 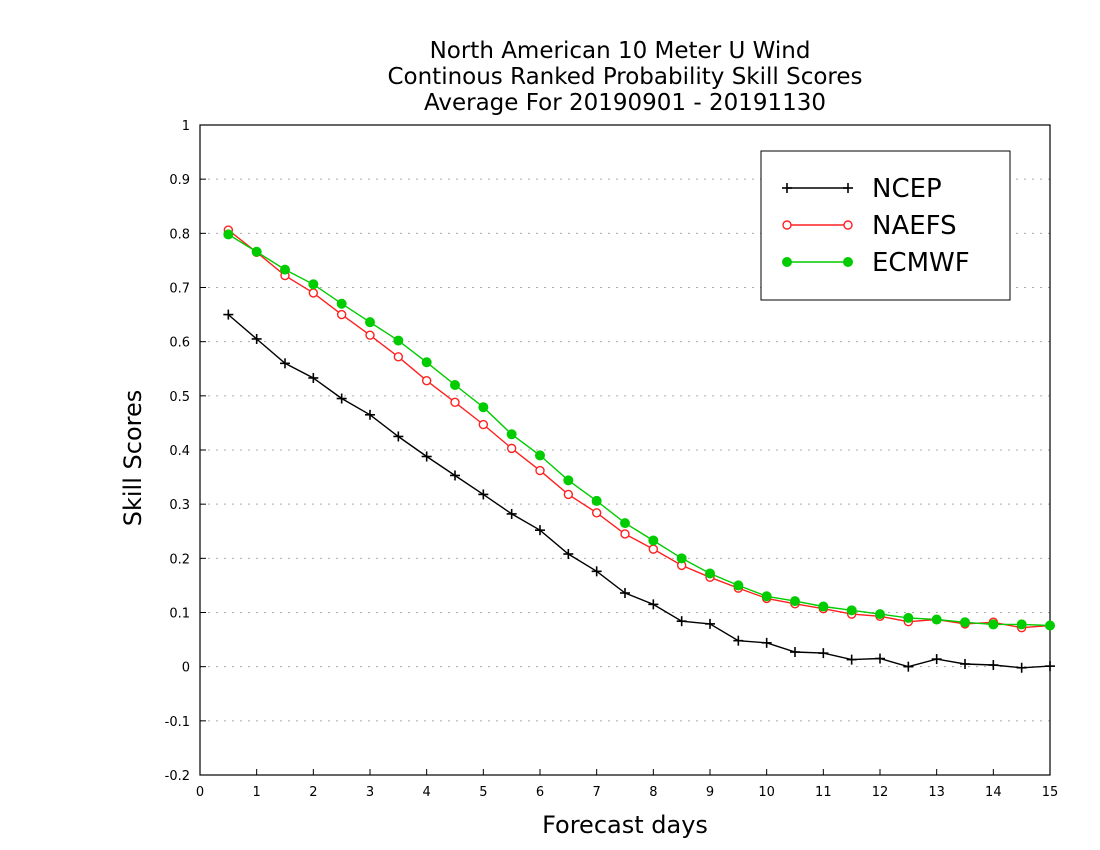 I want to click on y-tick-label-1: -0.1, so click(x=177, y=722).